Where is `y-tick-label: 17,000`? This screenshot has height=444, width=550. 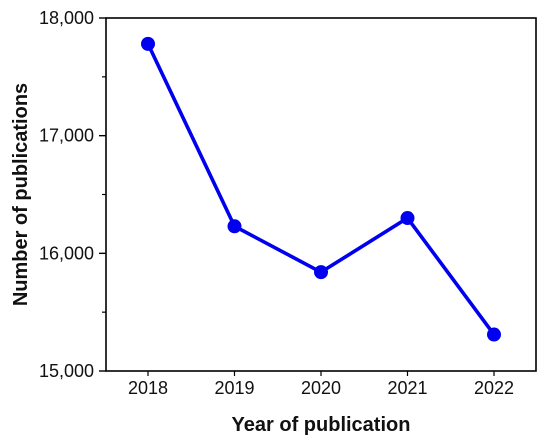
y-tick-label: 17,000 is located at coordinates (66, 136).